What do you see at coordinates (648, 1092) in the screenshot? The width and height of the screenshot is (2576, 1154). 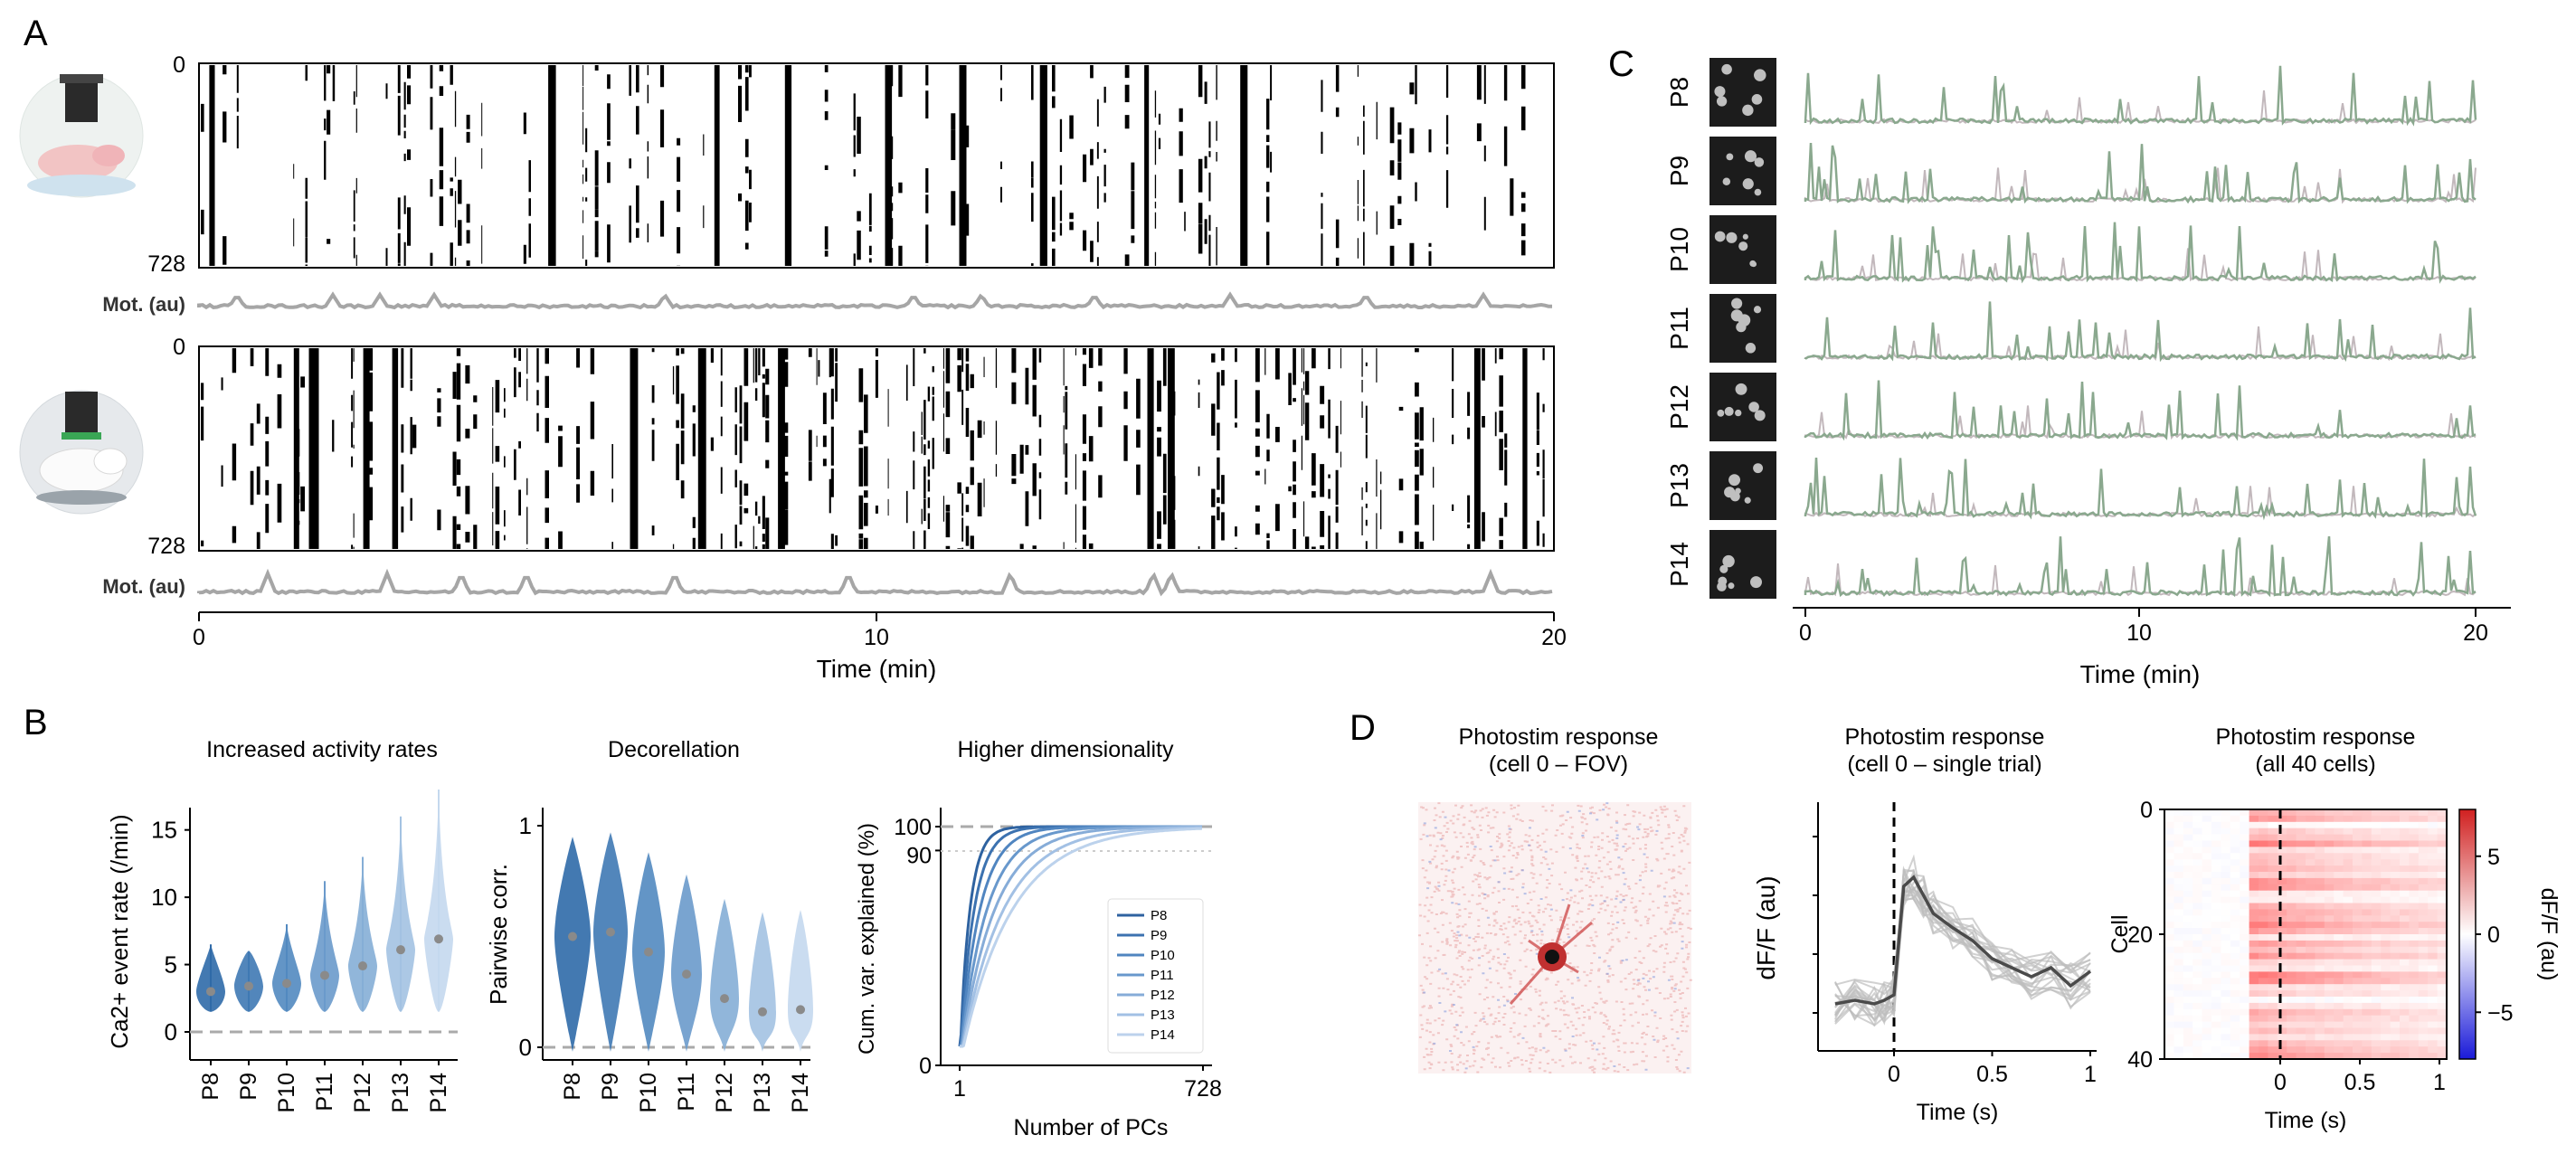 I see `b2-xtick-P10: P10` at bounding box center [648, 1092].